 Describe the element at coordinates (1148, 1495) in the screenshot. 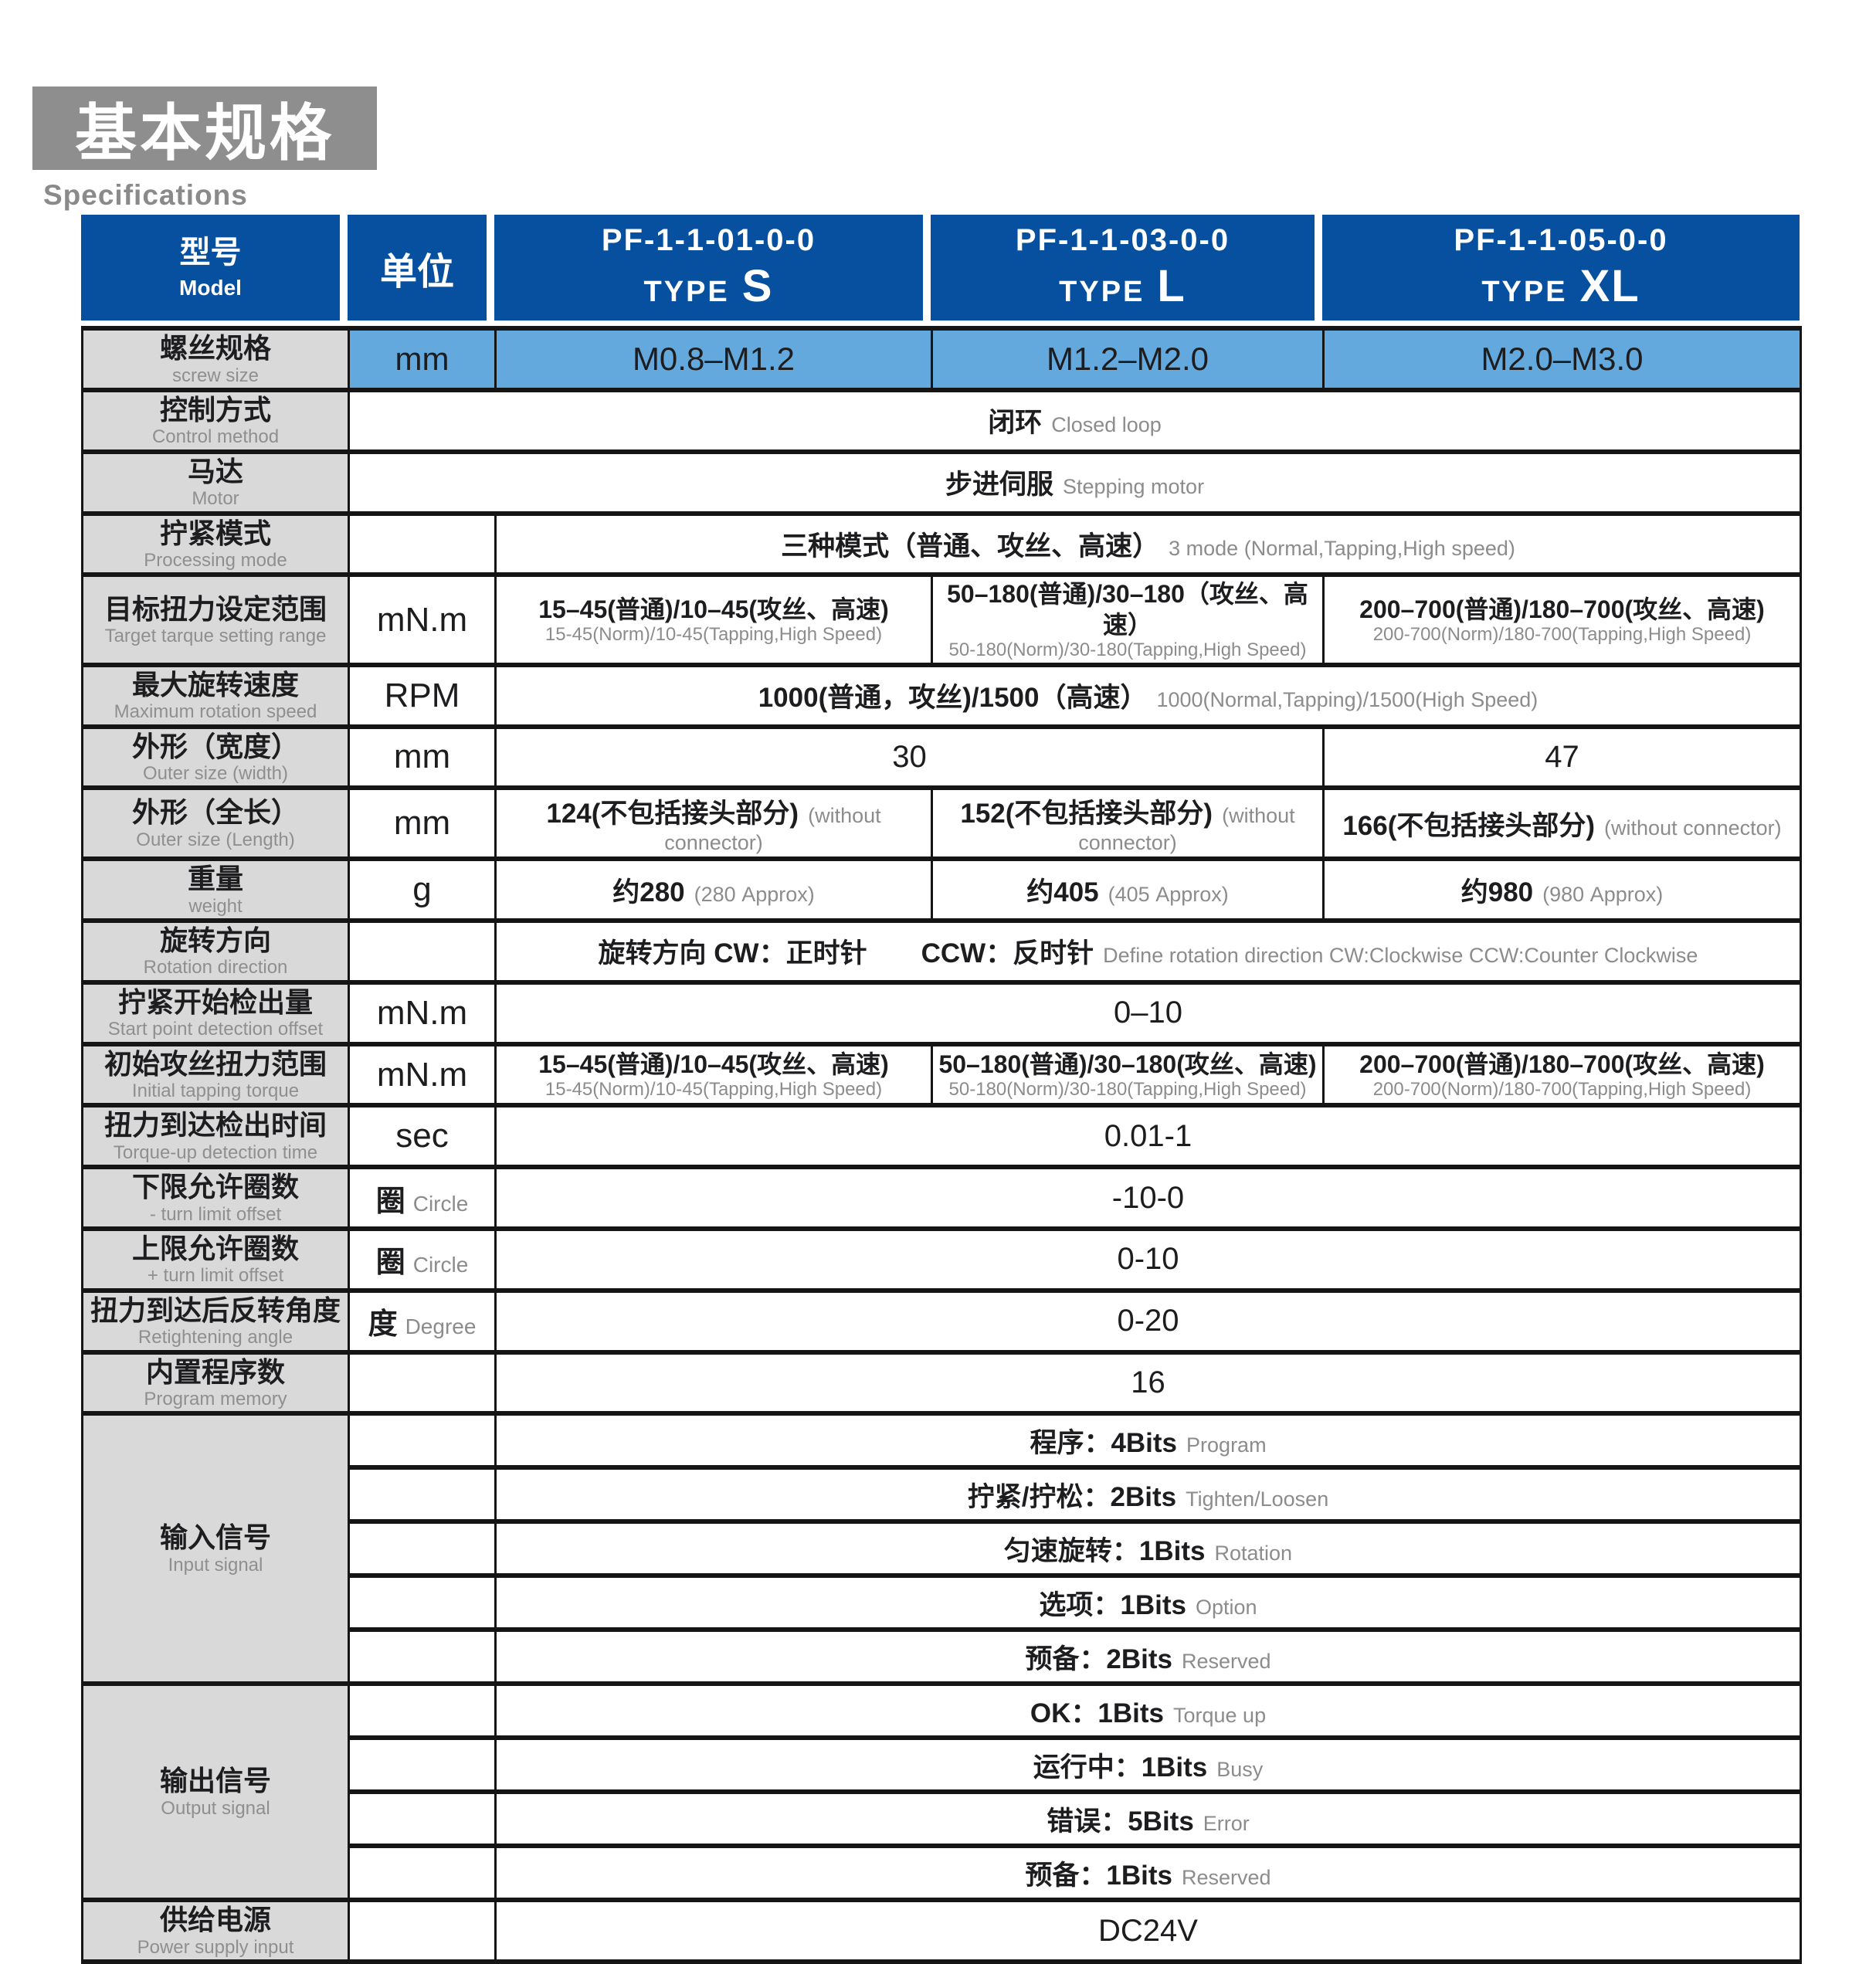

I see `cell-input-tighten-loosen: 拧紧/拧松：2Bits Tighten/Loosen` at that location.